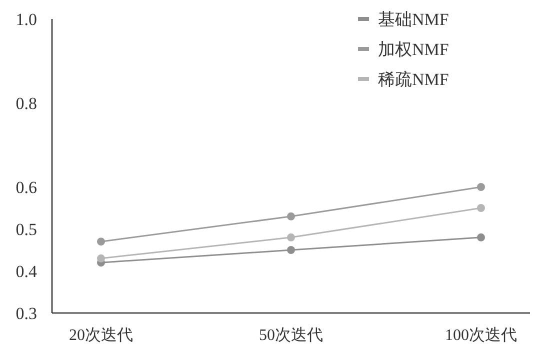 This screenshot has height=348, width=546. I want to click on y-tick-label: 0.6, so click(26, 187).